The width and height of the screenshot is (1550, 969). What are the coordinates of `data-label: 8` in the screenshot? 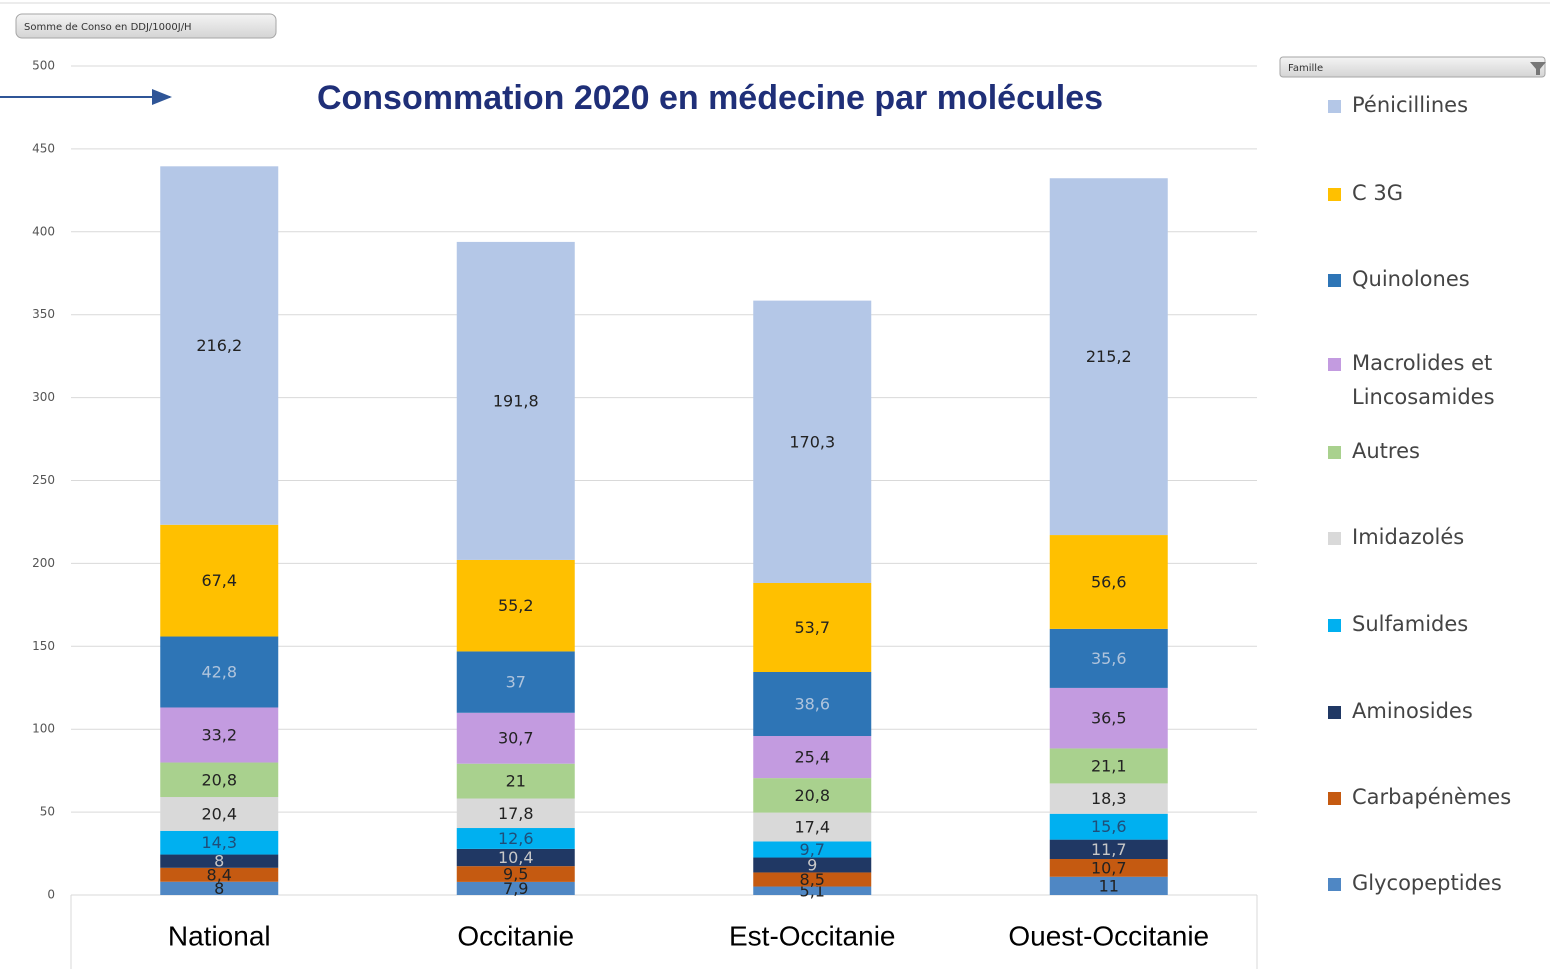 It's located at (219, 888).